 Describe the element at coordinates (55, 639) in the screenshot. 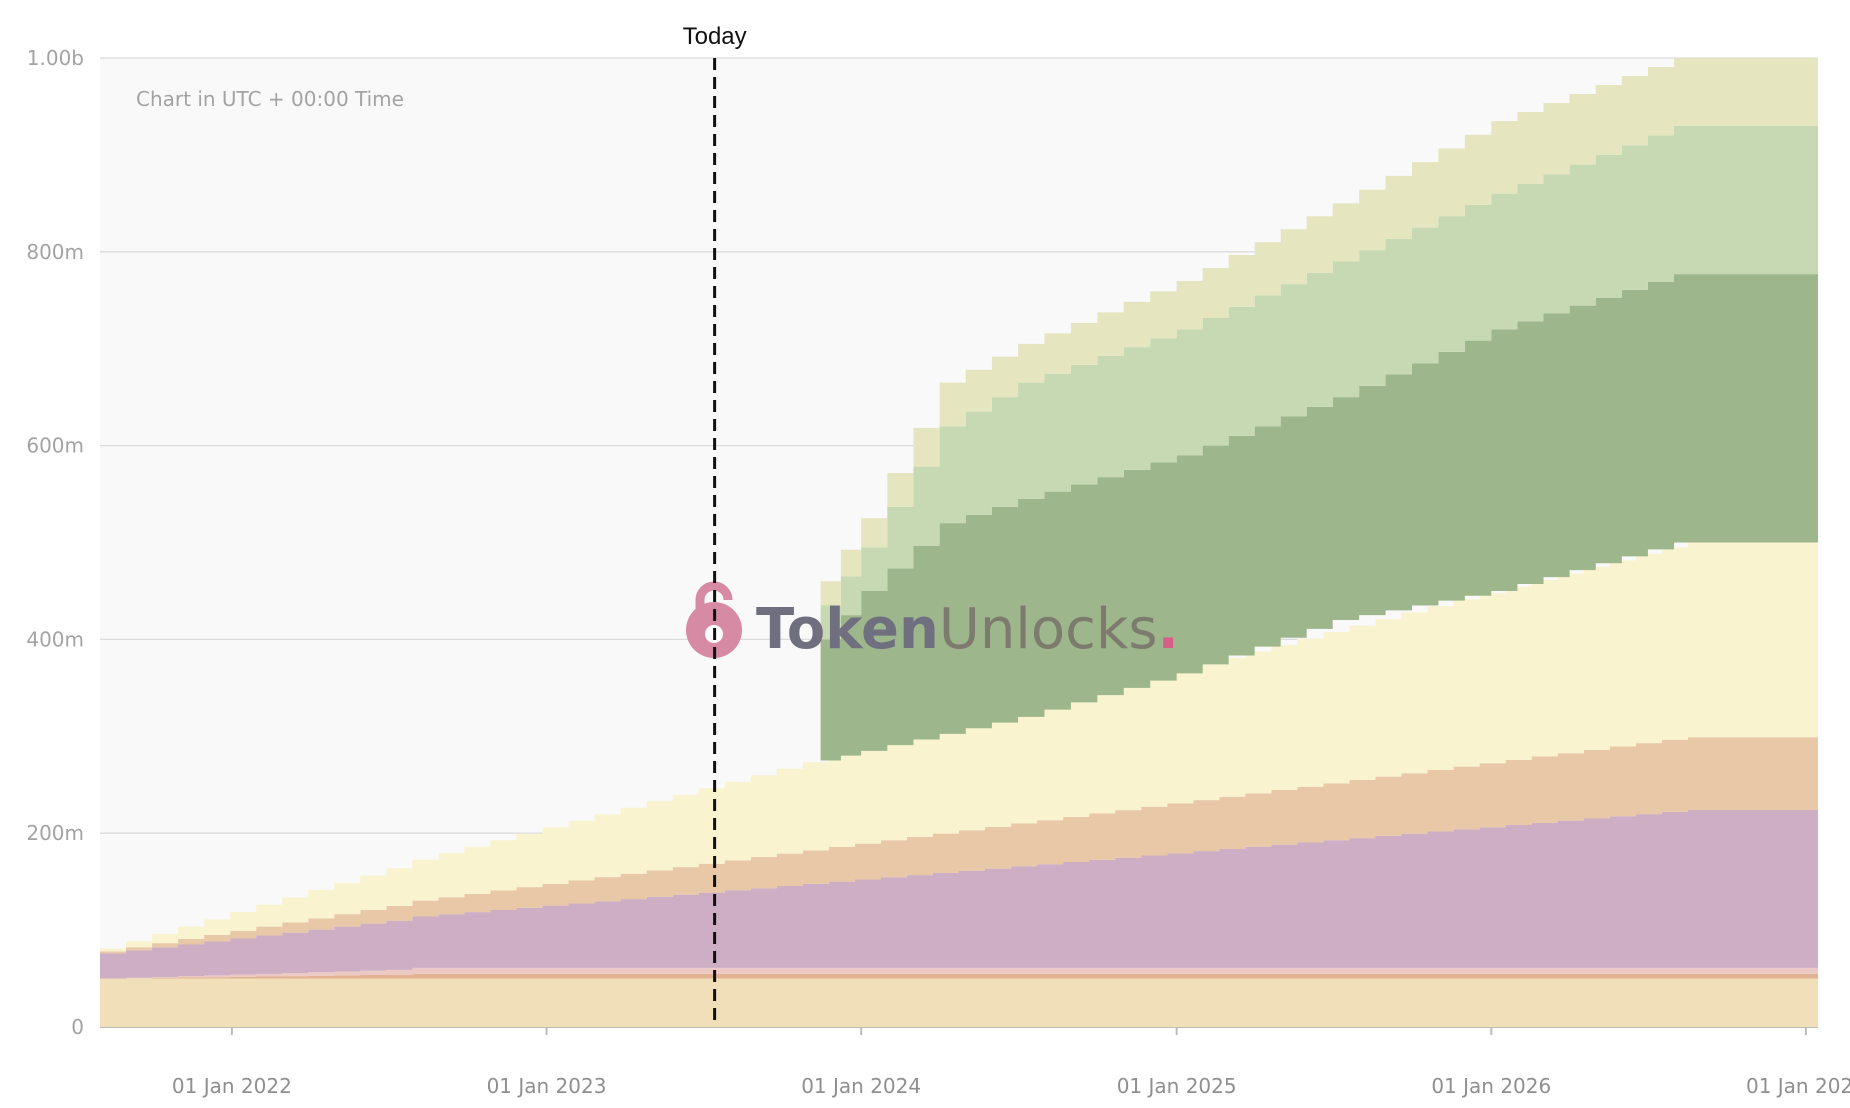

I see `y-tick-label: 400m` at that location.